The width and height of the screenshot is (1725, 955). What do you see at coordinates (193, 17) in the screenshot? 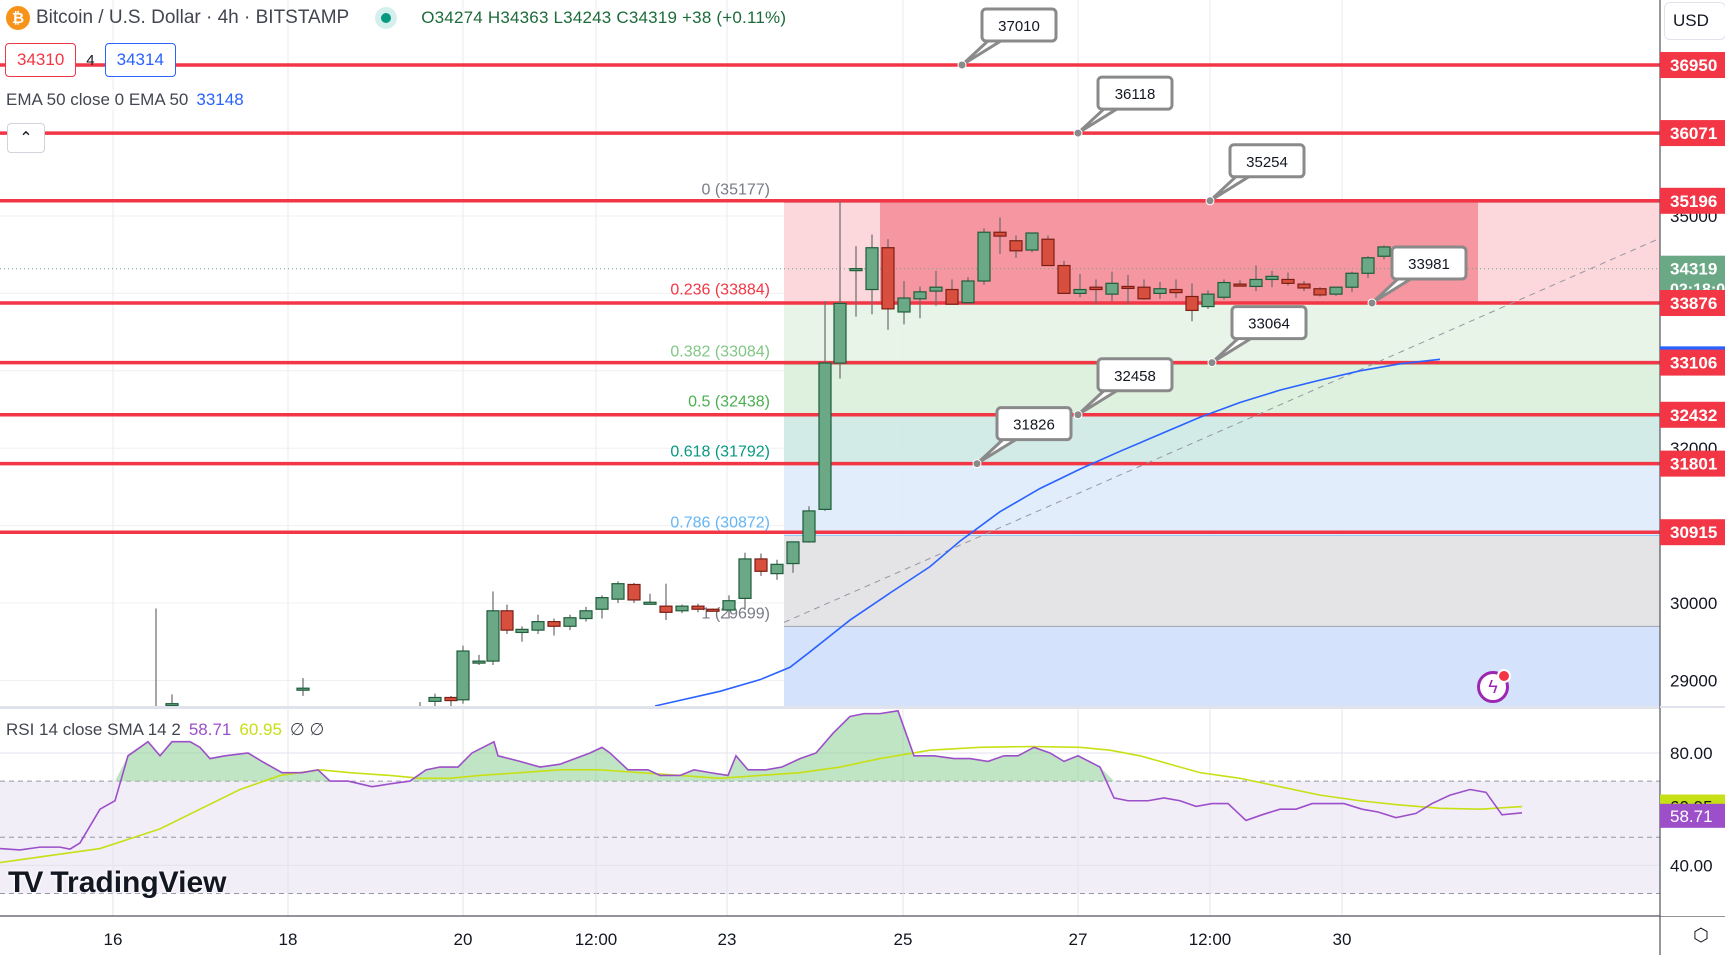
I see `symbol-title: Bitcoin / U.S. Dollar · 4h · BITSTAMP` at bounding box center [193, 17].